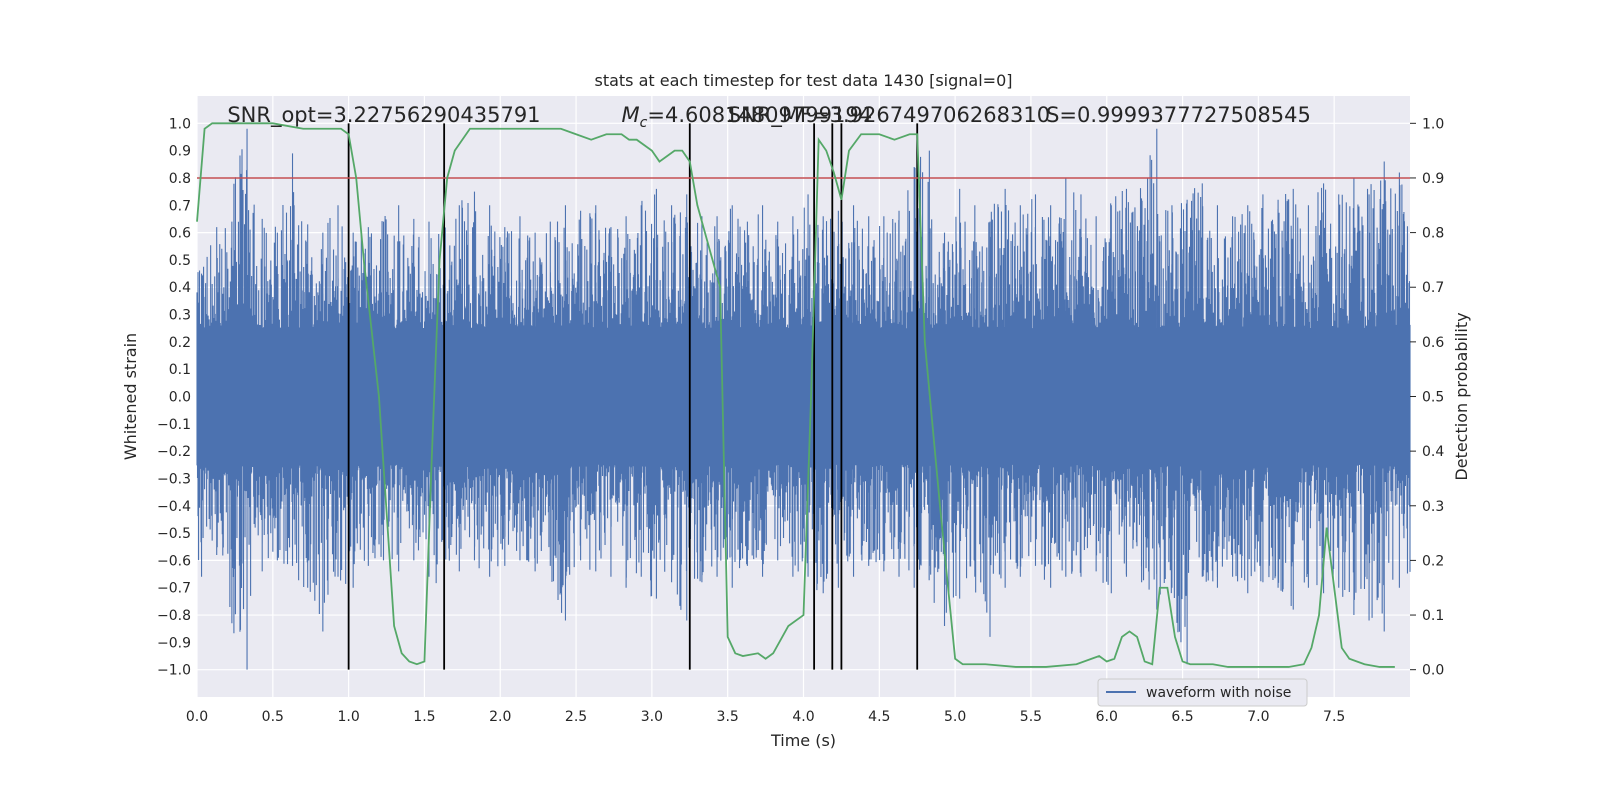 The width and height of the screenshot is (1600, 800). What do you see at coordinates (1433, 507) in the screenshot?
I see `y2-tick-label: 0.3` at bounding box center [1433, 507].